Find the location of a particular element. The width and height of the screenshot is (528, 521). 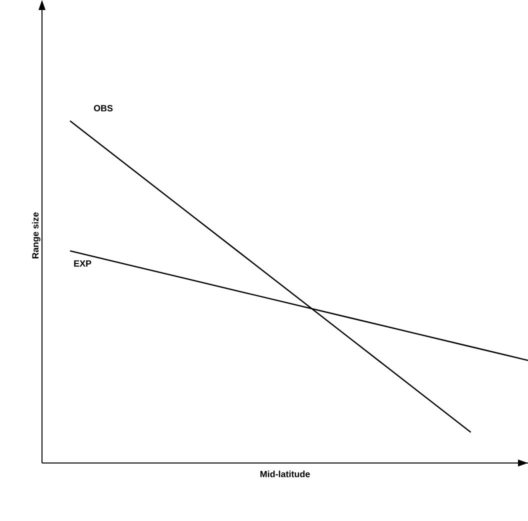

y-axis-title: Range size is located at coordinates (36, 235).